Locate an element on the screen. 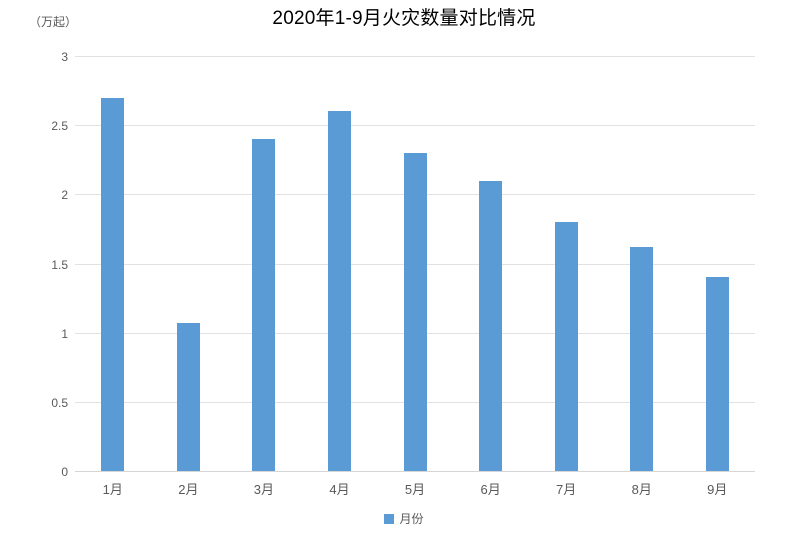 The width and height of the screenshot is (808, 534). bar-6月 is located at coordinates (491, 325).